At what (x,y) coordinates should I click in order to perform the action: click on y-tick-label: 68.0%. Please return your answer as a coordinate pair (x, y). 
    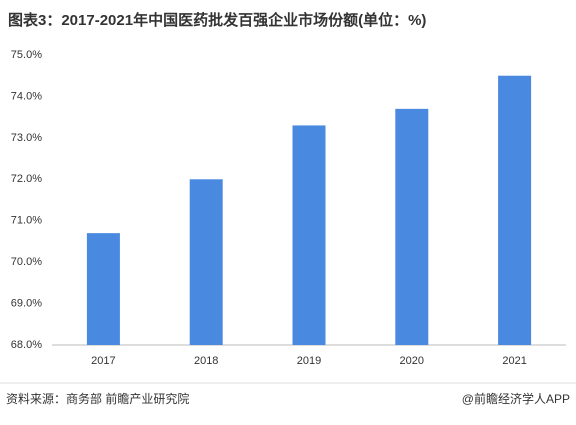
    Looking at the image, I should click on (26, 345).